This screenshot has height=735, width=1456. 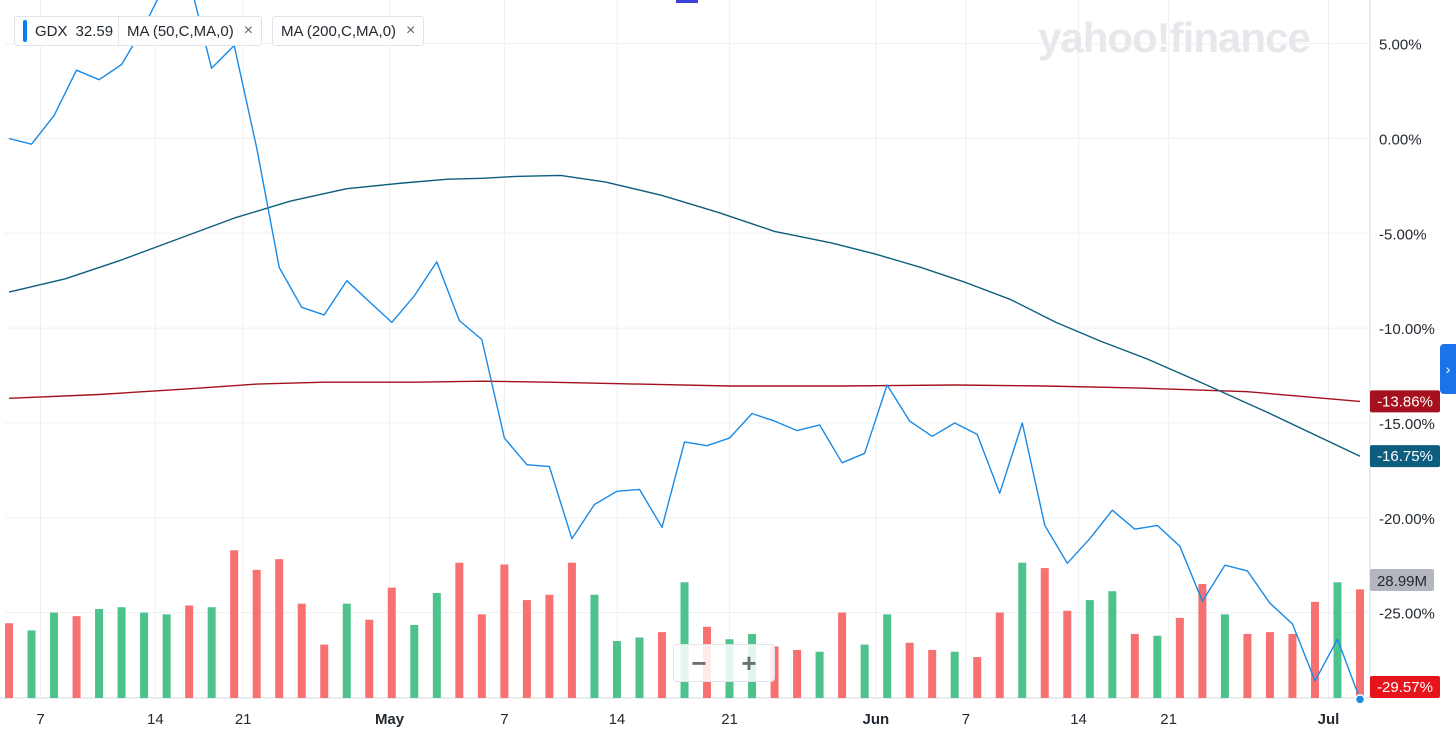 I want to click on ticker-price: 32.59, so click(x=94, y=31).